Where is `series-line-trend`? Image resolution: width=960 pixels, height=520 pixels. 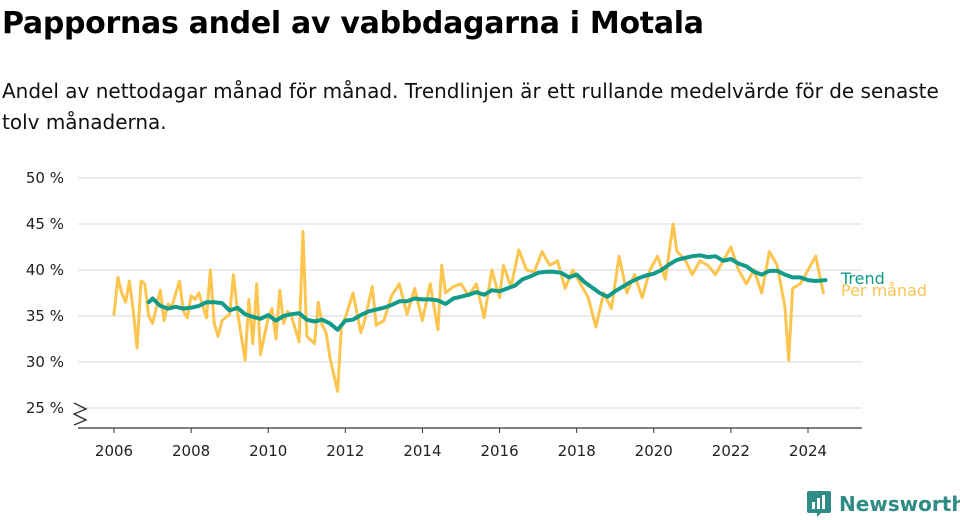
series-line-trend is located at coordinates (487, 292).